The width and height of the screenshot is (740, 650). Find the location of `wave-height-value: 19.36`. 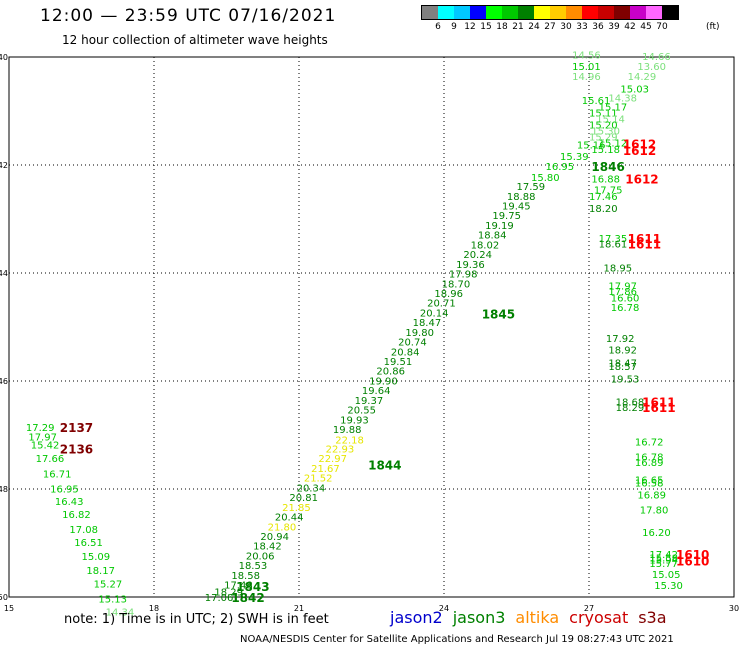

wave-height-value: 19.36 is located at coordinates (470, 265).